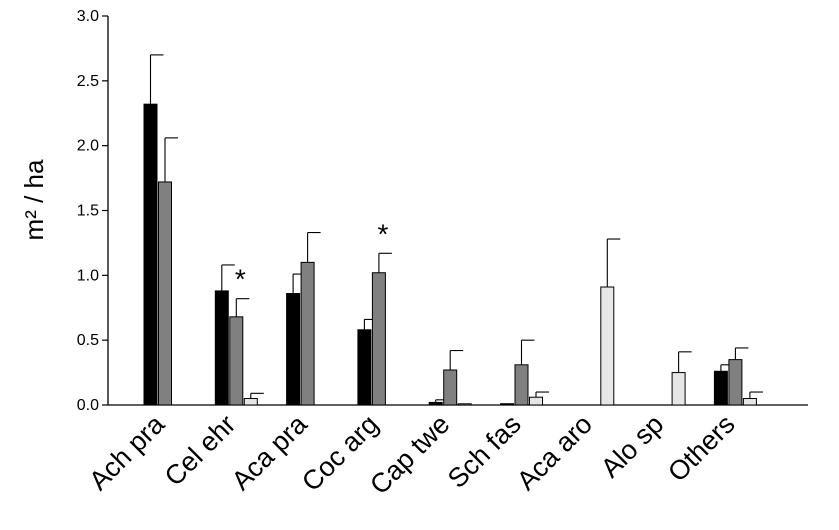 This screenshot has width=839, height=530. Describe the element at coordinates (270, 452) in the screenshot. I see `category-label: Aca pra` at that location.